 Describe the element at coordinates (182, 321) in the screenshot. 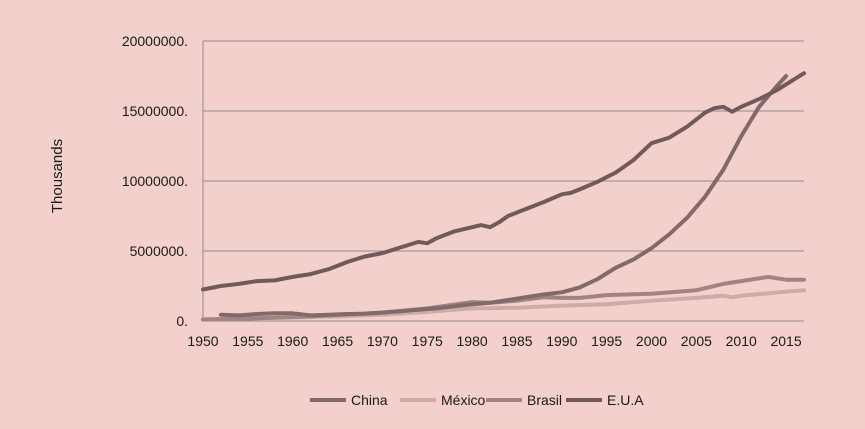

I see `y-tick-label: 0.` at that location.